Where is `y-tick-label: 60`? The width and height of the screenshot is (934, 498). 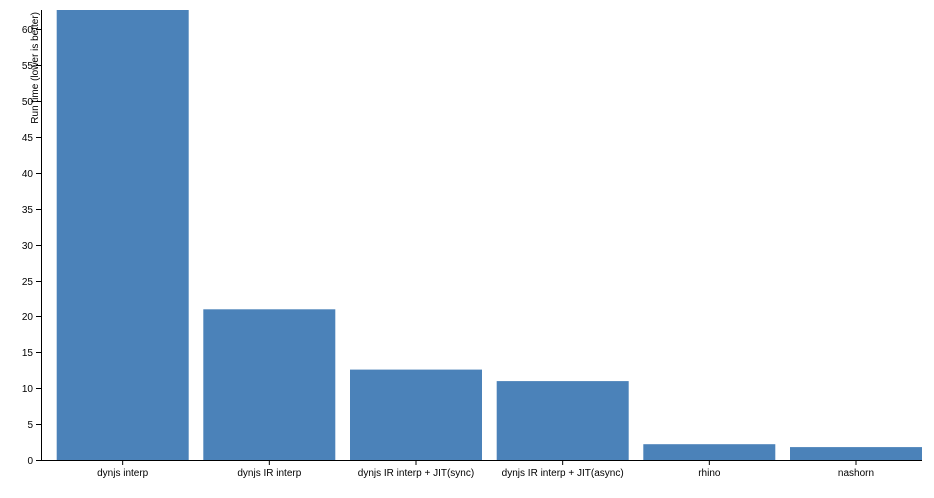
y-tick-label: 60 is located at coordinates (28, 30).